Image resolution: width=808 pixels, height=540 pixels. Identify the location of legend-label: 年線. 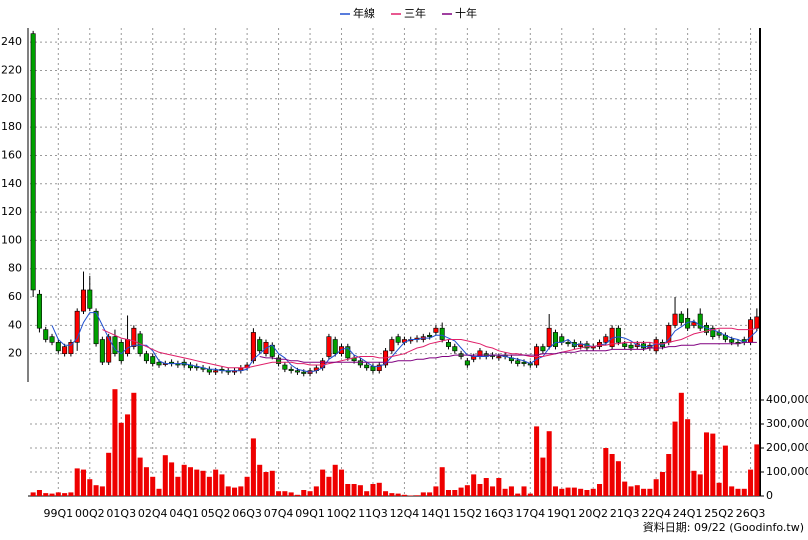
(364, 13).